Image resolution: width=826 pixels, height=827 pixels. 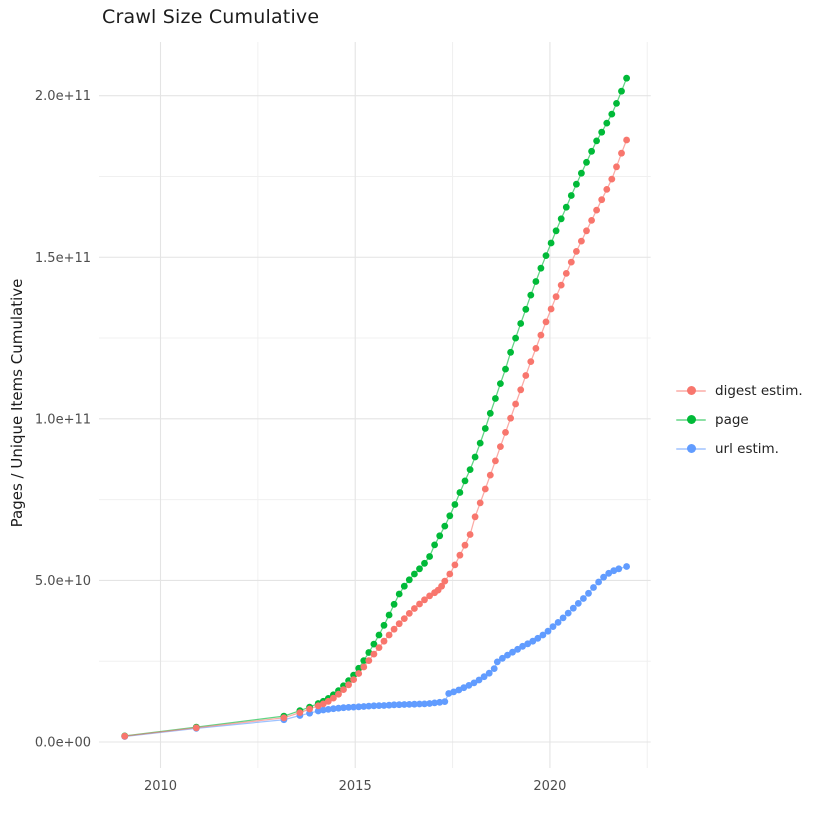 I want to click on legend-key-url-icon, so click(x=691, y=448).